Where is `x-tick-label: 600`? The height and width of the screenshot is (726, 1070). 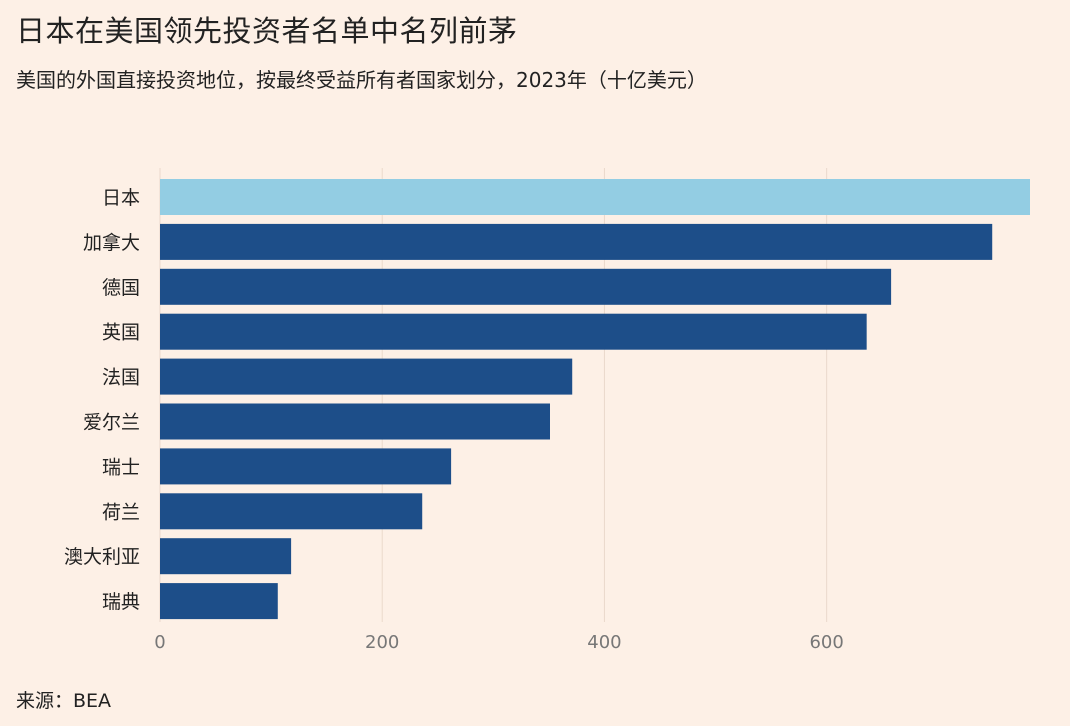 x-tick-label: 600 is located at coordinates (826, 642).